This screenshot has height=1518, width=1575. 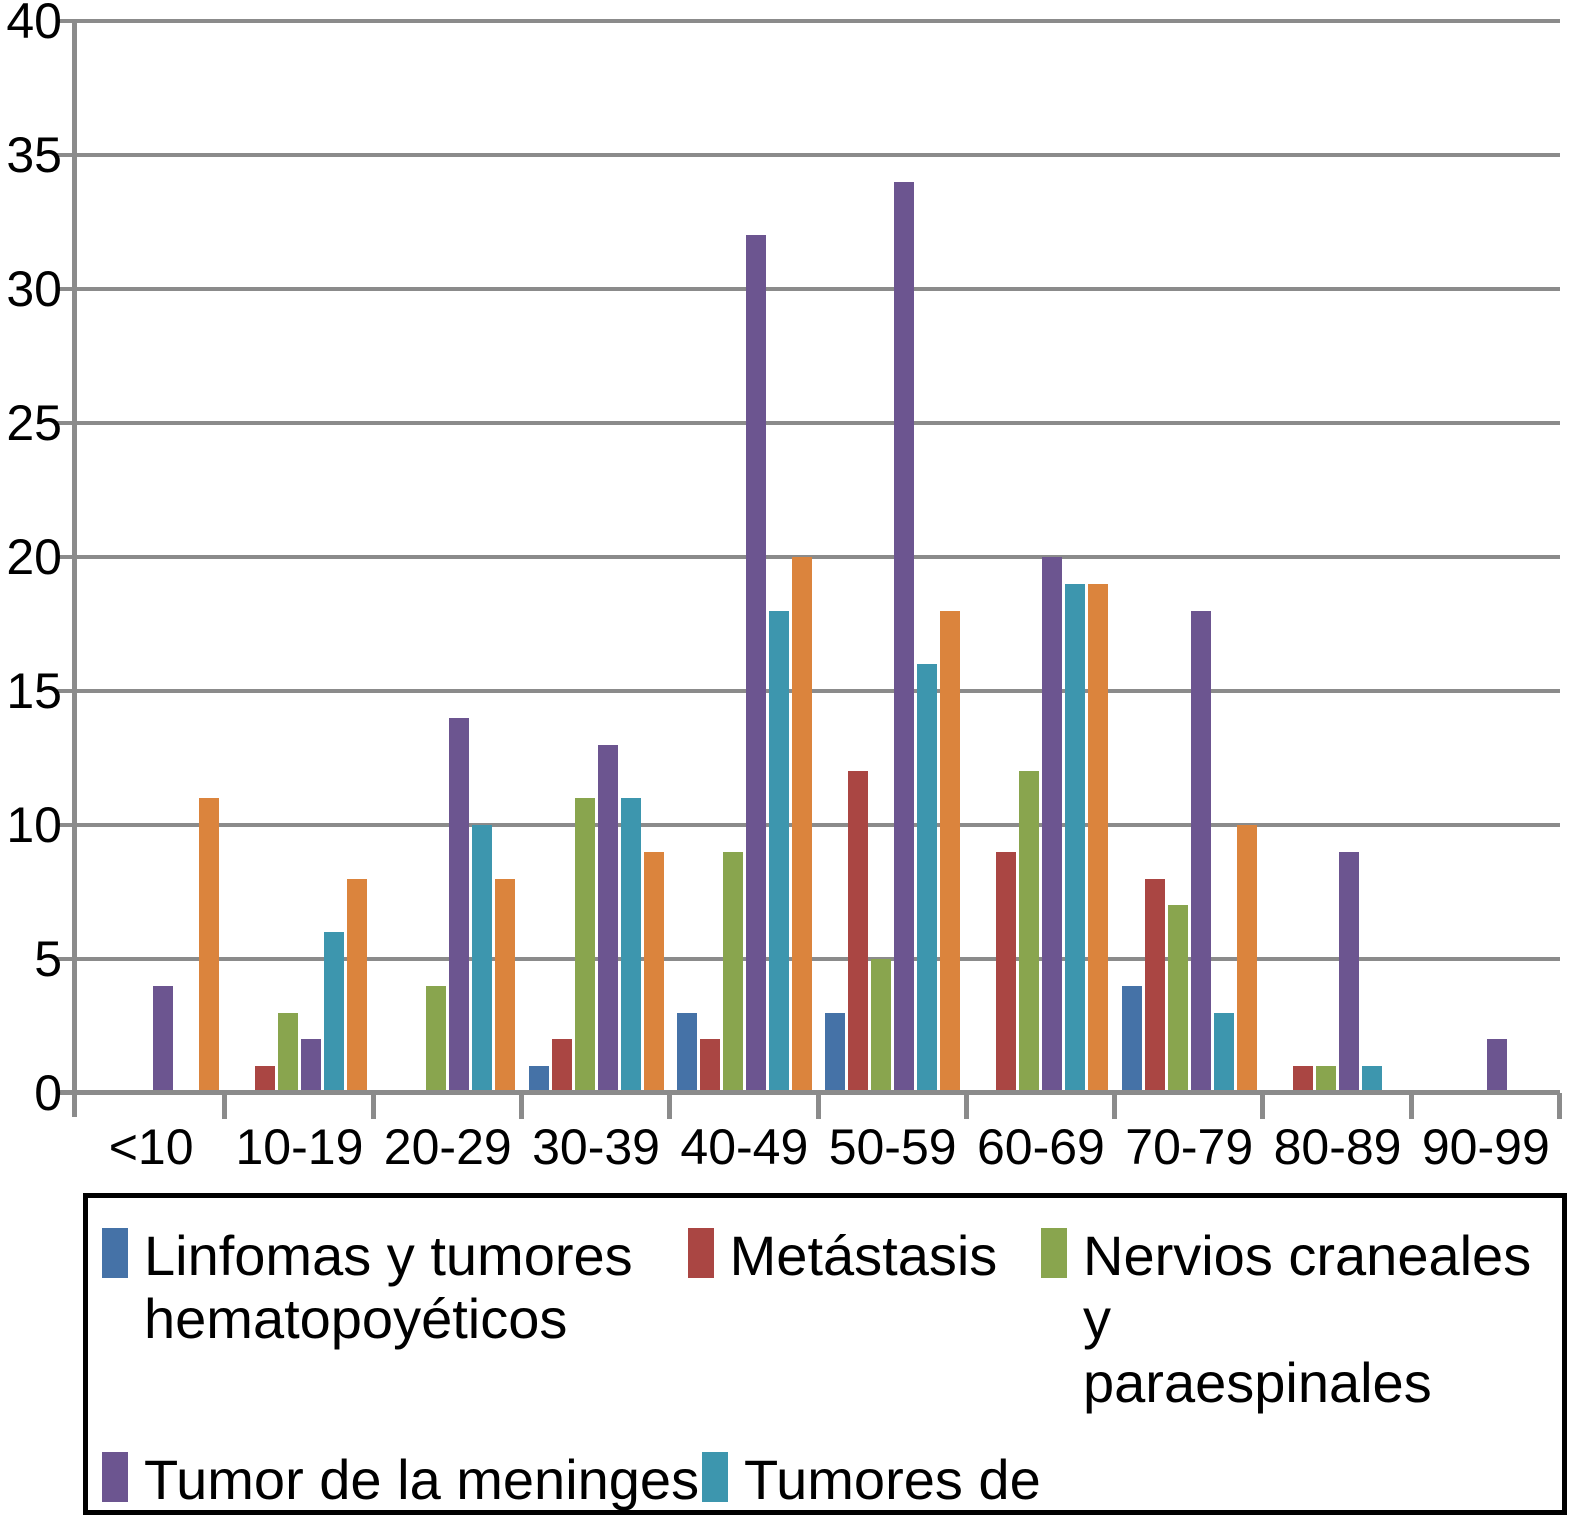 I want to click on legend-item: Metástasis, so click(x=864, y=1319).